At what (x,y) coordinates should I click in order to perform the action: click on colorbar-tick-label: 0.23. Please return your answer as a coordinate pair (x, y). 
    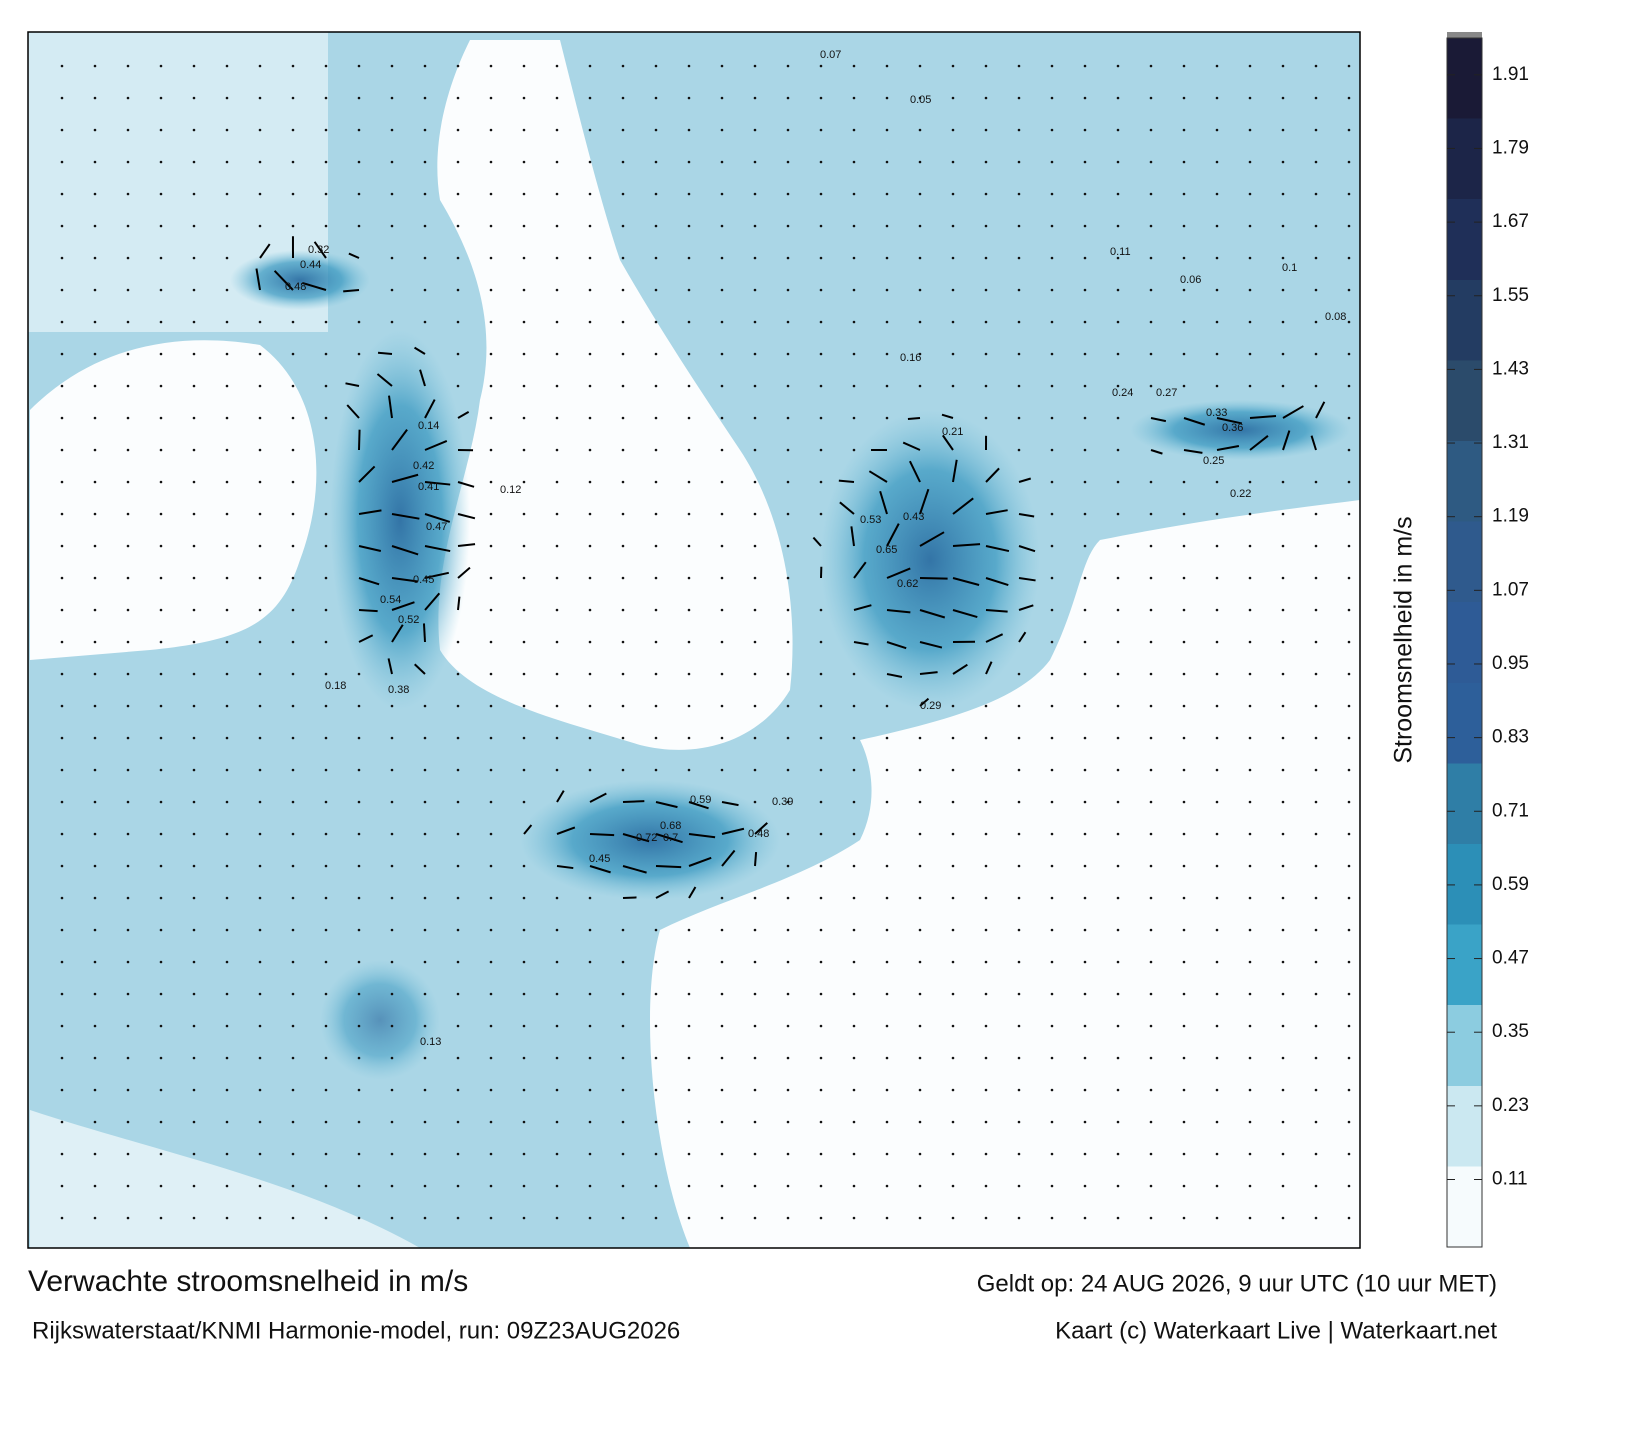
    Looking at the image, I should click on (1510, 1105).